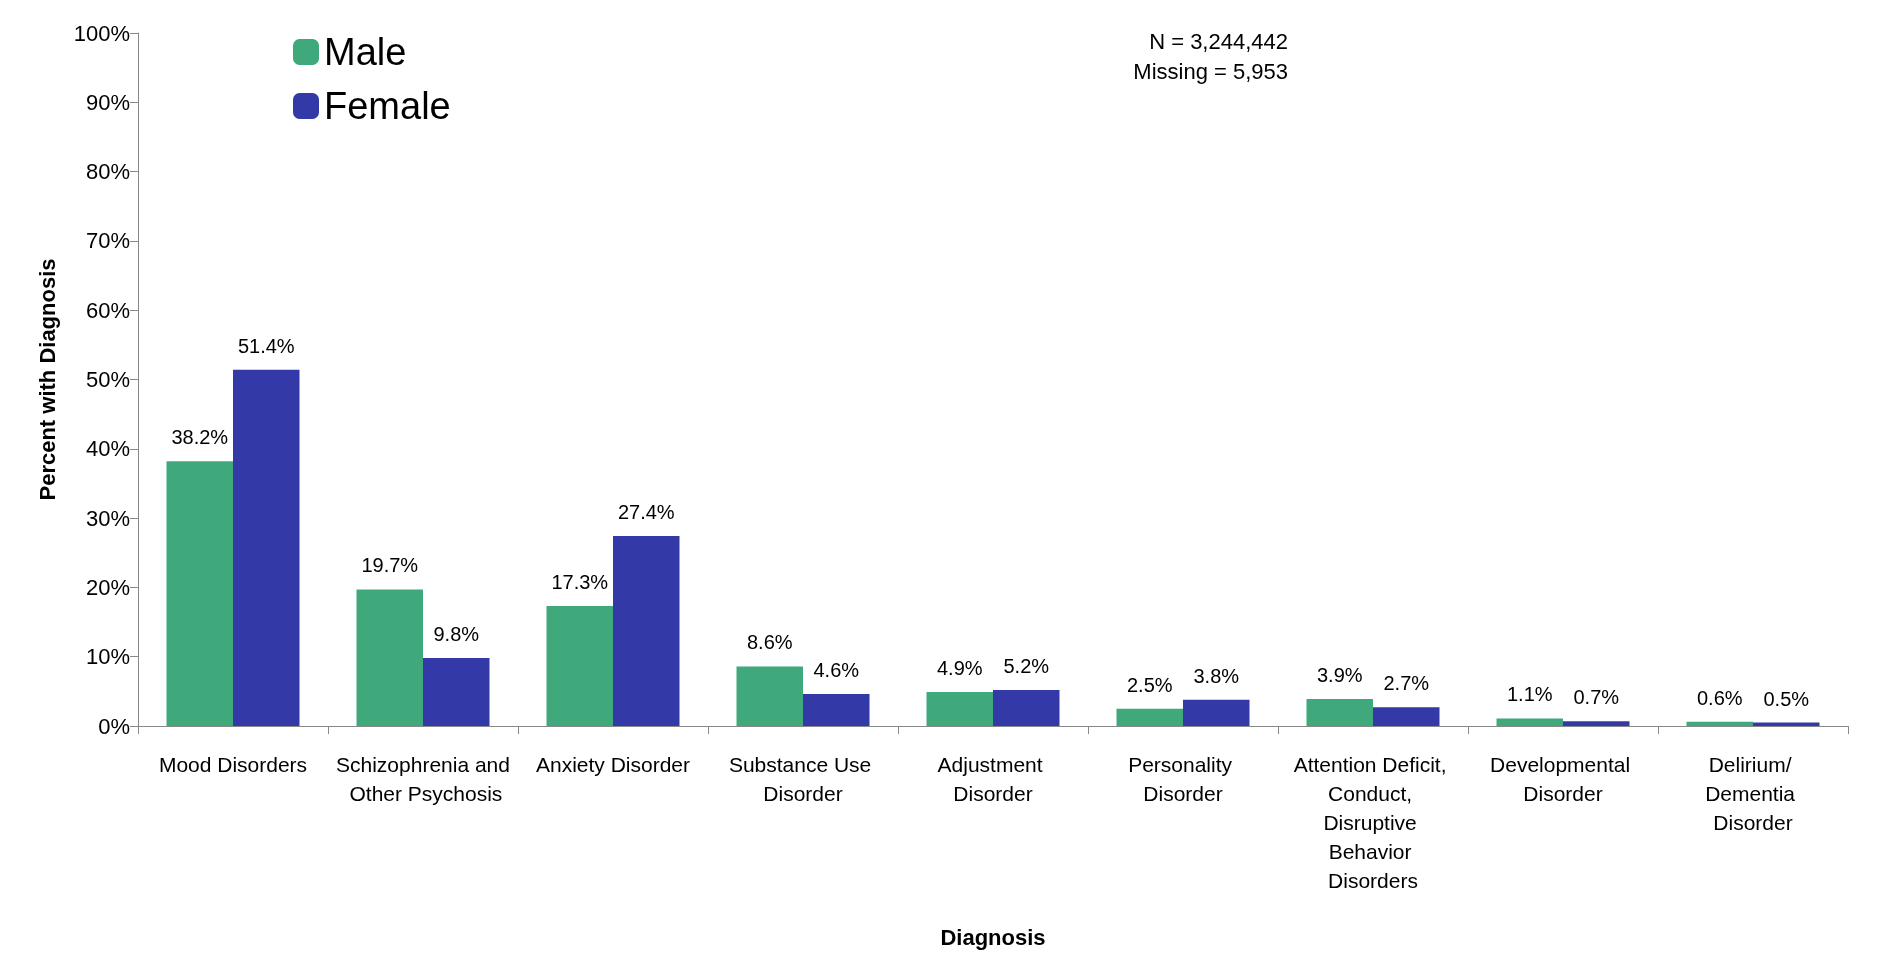 The height and width of the screenshot is (966, 1881). I want to click on x-tick-label: Schizophrenia and Other Psychosis, so click(423, 779).